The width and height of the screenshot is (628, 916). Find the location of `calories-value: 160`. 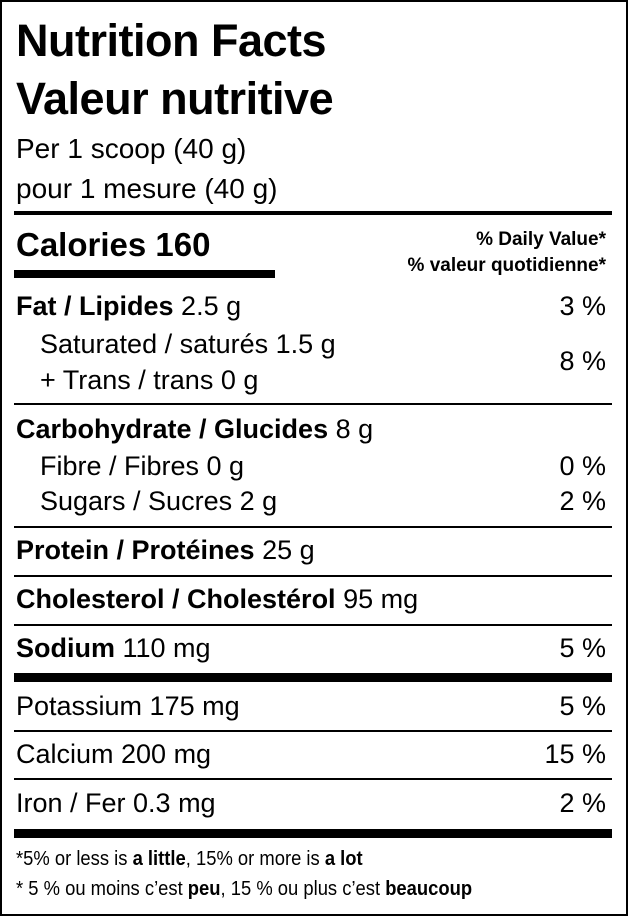

calories-value: 160 is located at coordinates (183, 244).